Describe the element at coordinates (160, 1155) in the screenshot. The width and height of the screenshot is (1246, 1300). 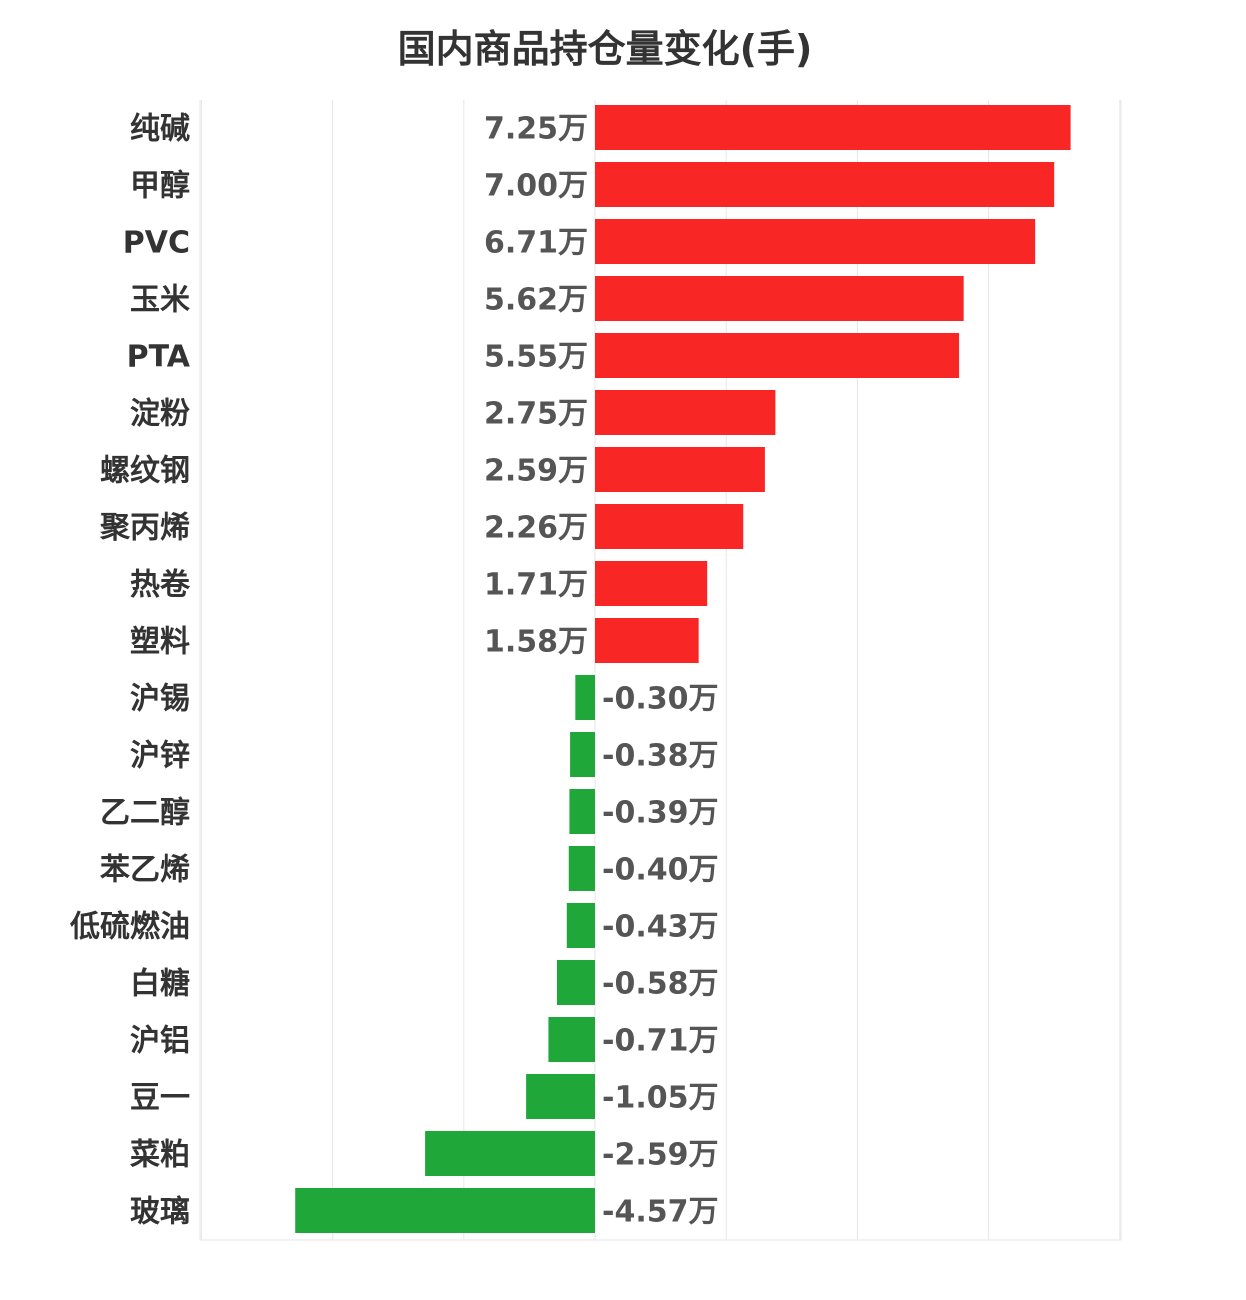
I see `category-label: 菜粕` at that location.